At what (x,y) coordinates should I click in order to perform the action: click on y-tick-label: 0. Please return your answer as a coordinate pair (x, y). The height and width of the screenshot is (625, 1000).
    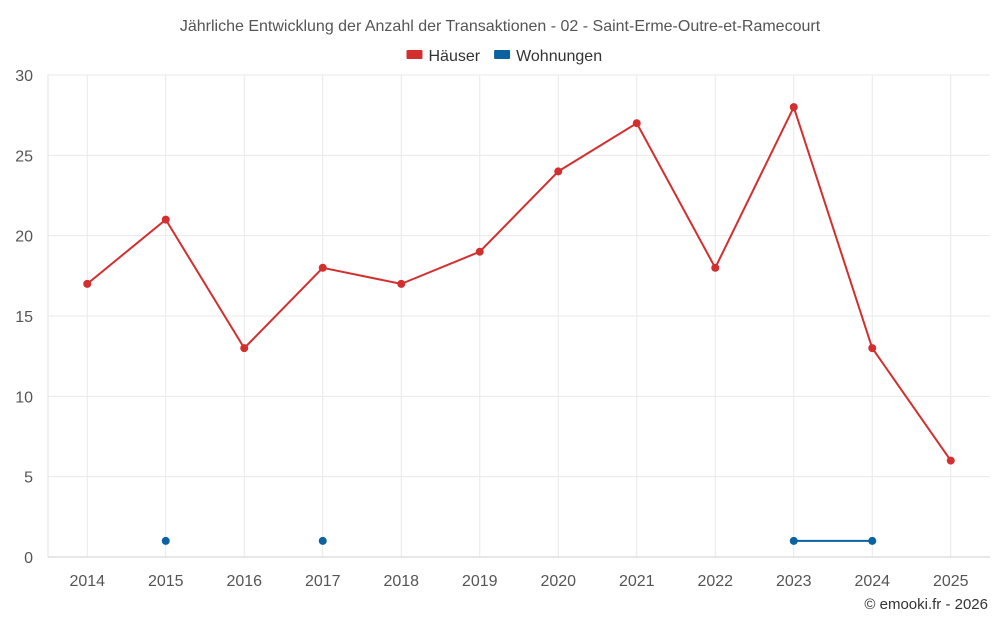
    Looking at the image, I should click on (28, 558).